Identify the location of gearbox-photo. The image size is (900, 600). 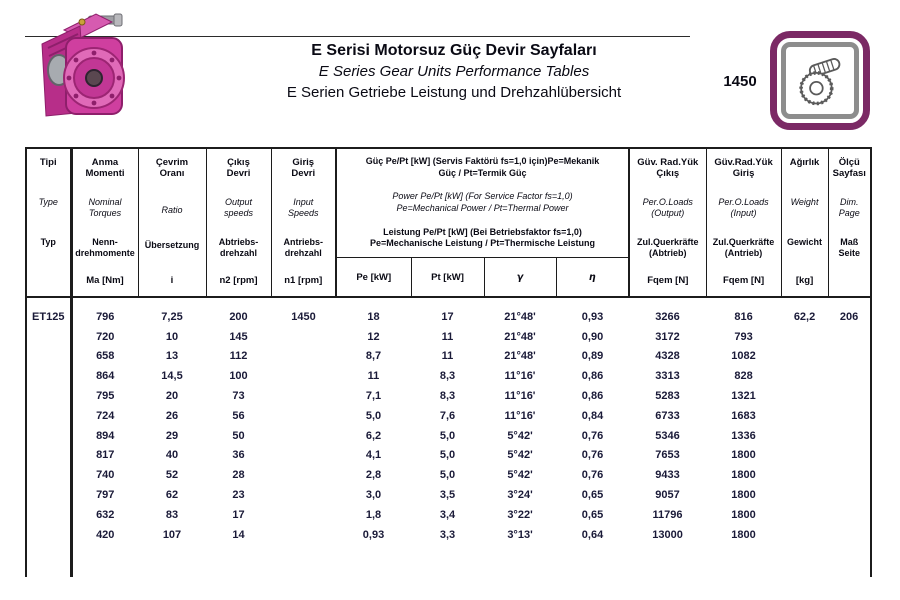
(82, 64).